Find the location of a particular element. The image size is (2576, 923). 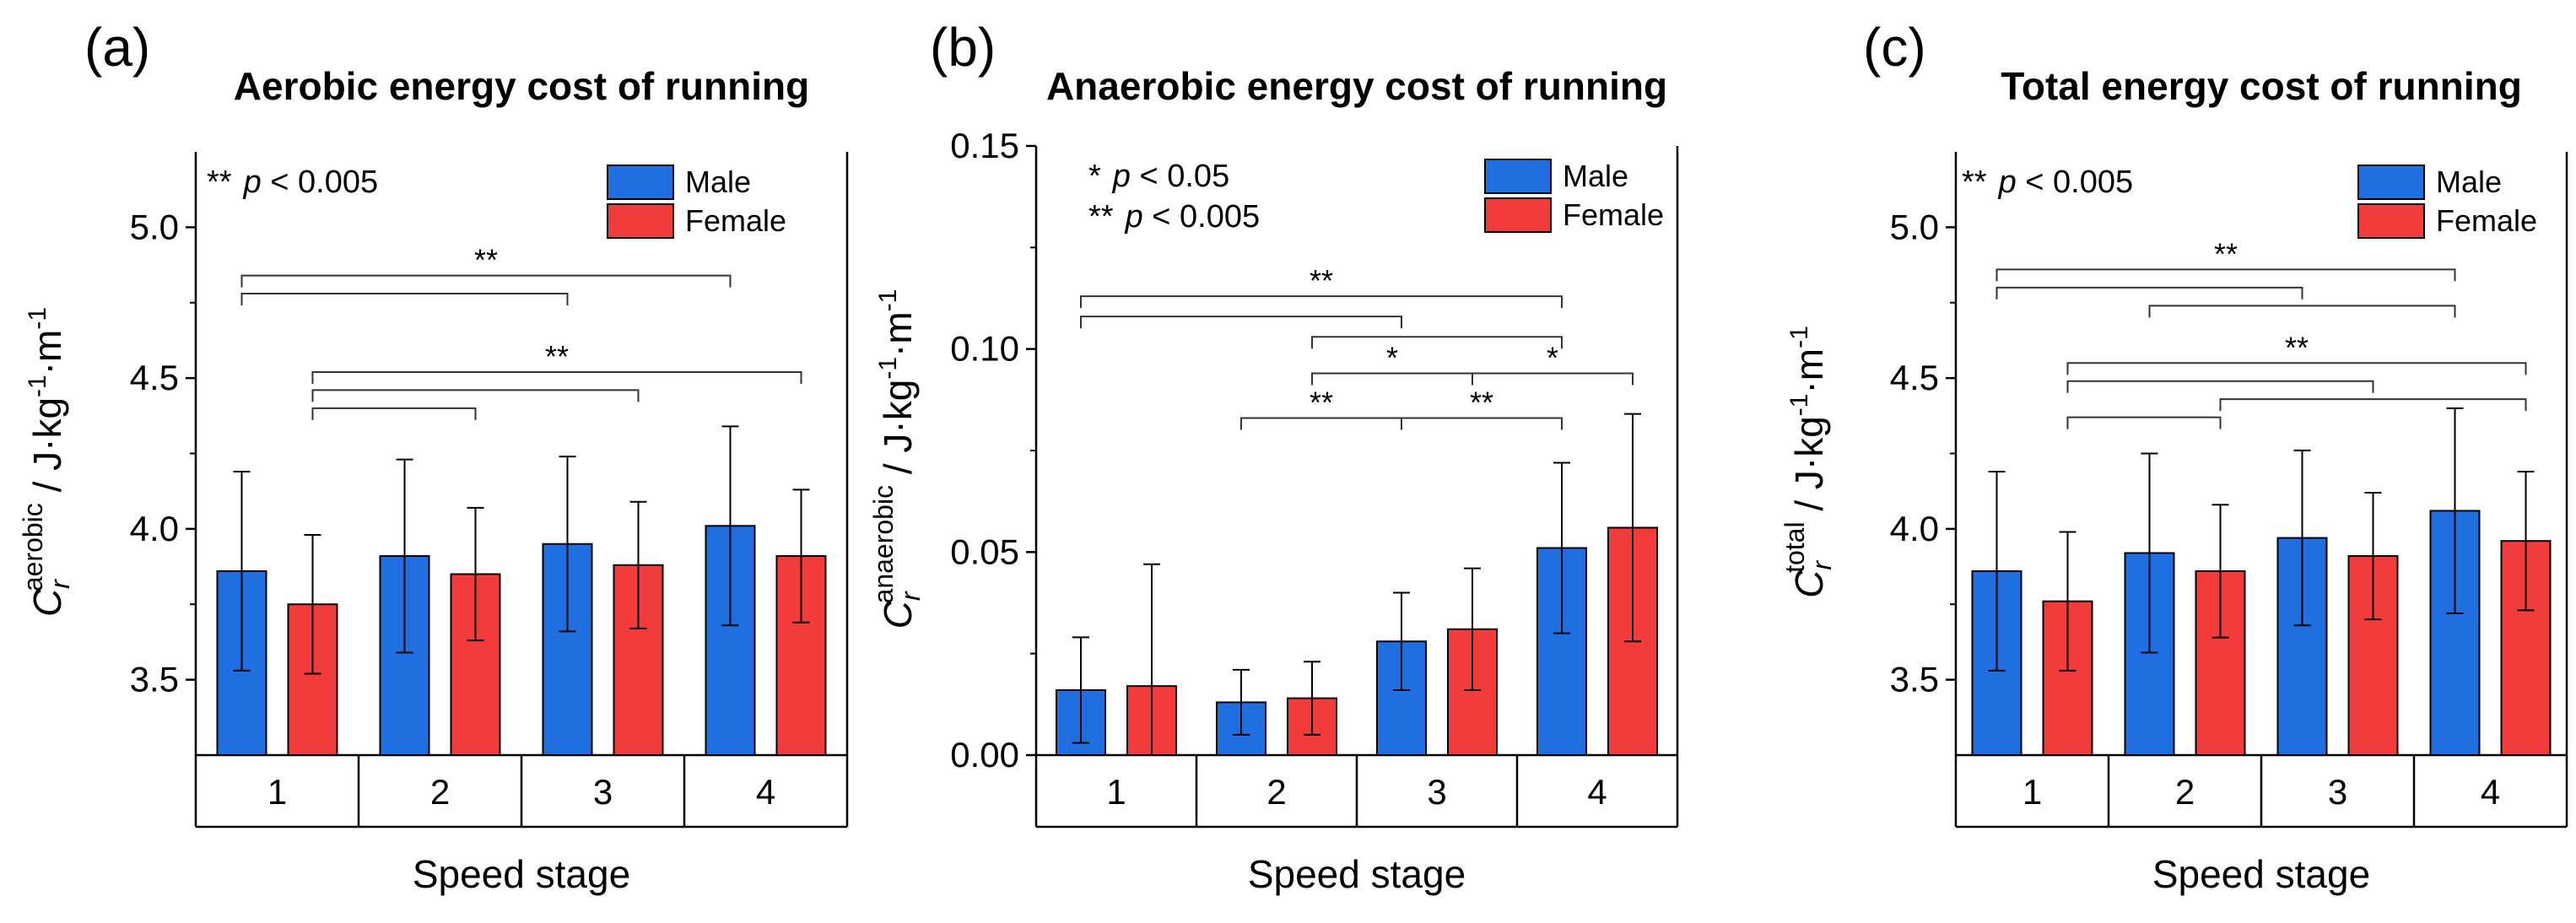

panel-label: (b) is located at coordinates (963, 47).